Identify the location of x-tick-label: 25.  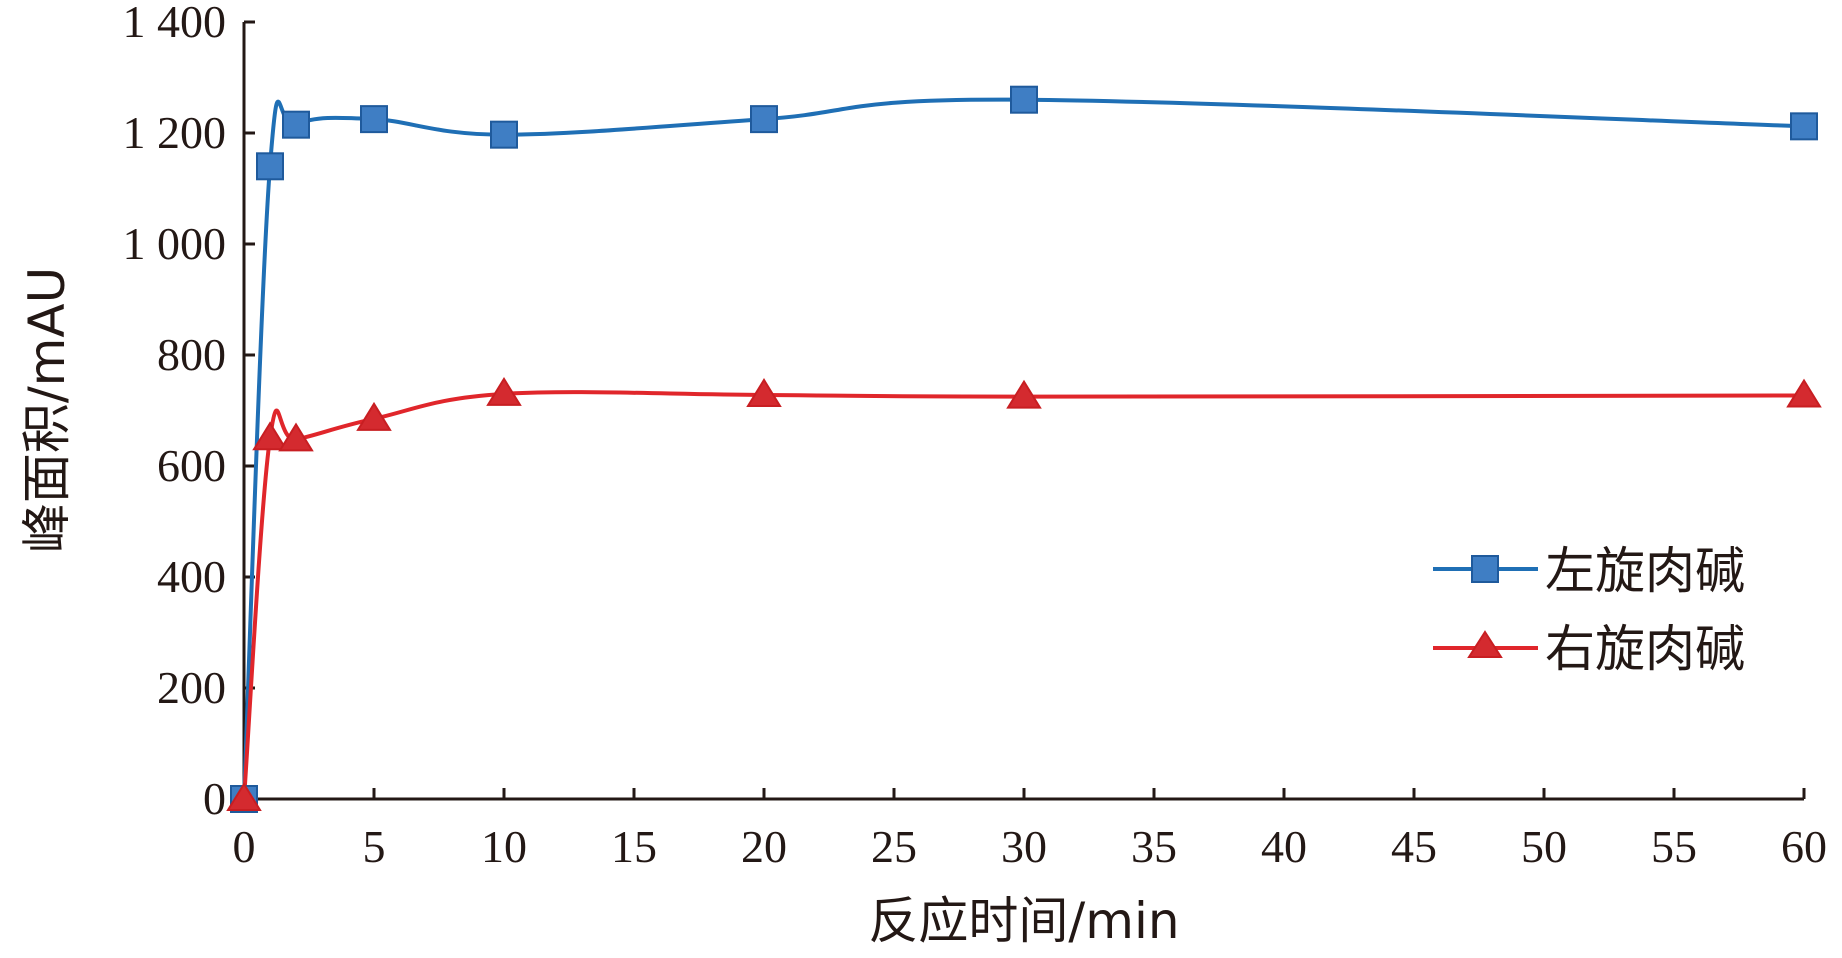
(894, 846).